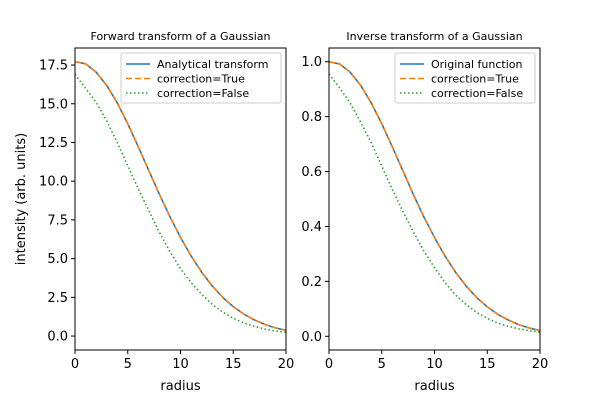  I want to click on y-tick-label: 5.0, so click(57, 259).